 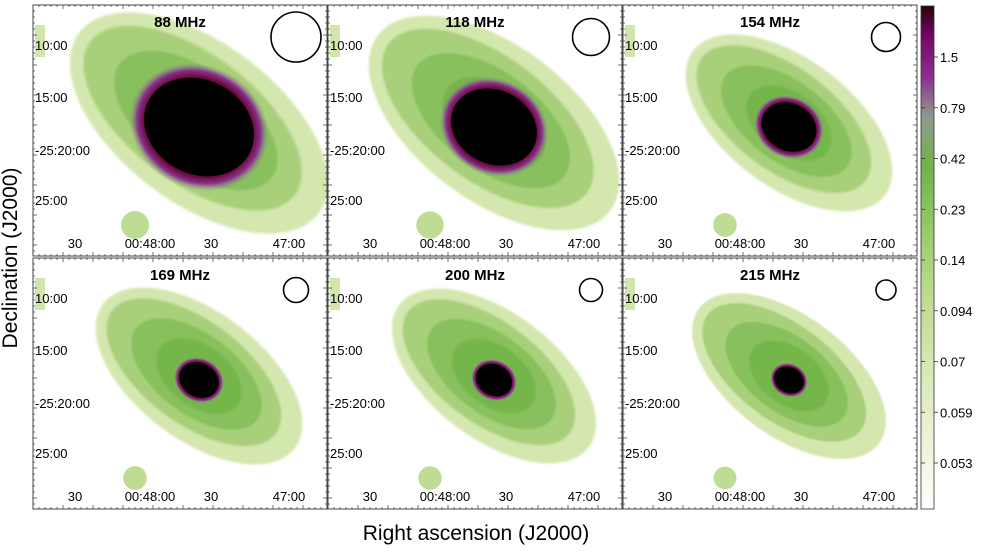 What do you see at coordinates (770, 22) in the screenshot?
I see `panel-title: 154 MHz` at bounding box center [770, 22].